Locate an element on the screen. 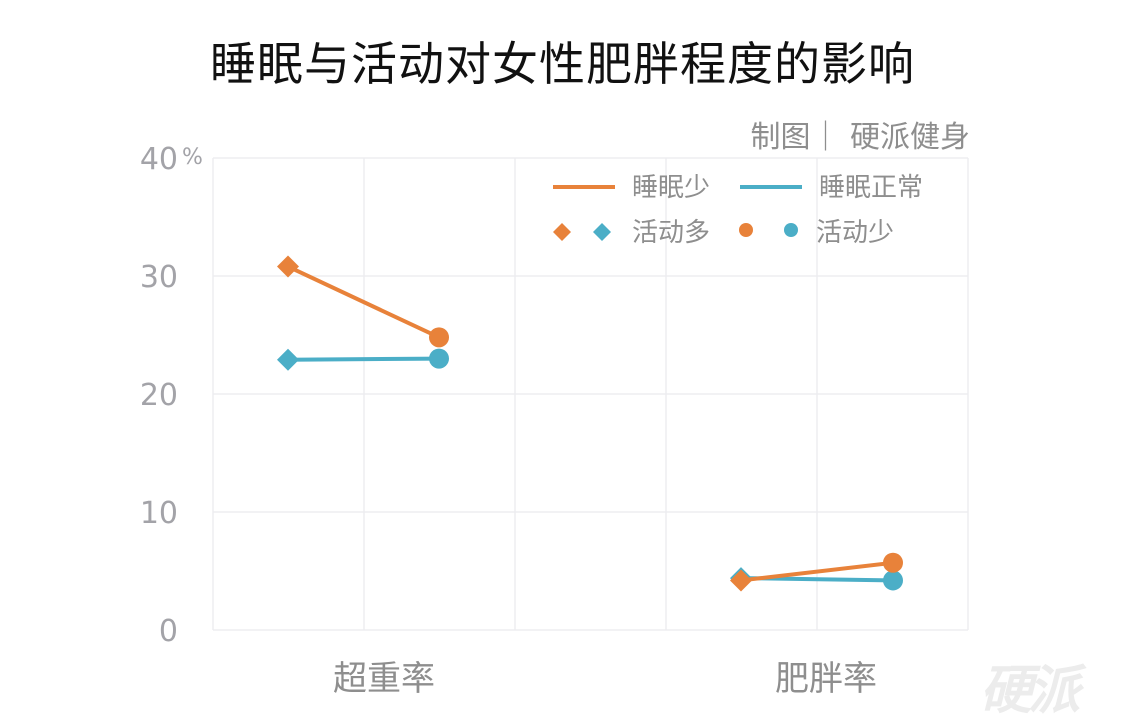  watermark-logo: 硬派 is located at coordinates (1030, 691).